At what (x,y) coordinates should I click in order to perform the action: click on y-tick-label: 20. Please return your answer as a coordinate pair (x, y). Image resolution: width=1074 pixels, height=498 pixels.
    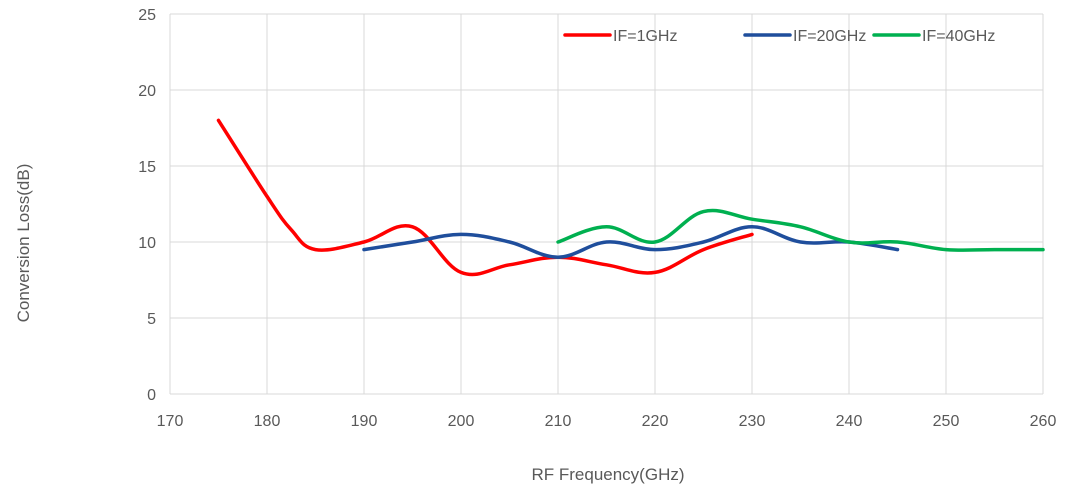
    Looking at the image, I should click on (147, 91).